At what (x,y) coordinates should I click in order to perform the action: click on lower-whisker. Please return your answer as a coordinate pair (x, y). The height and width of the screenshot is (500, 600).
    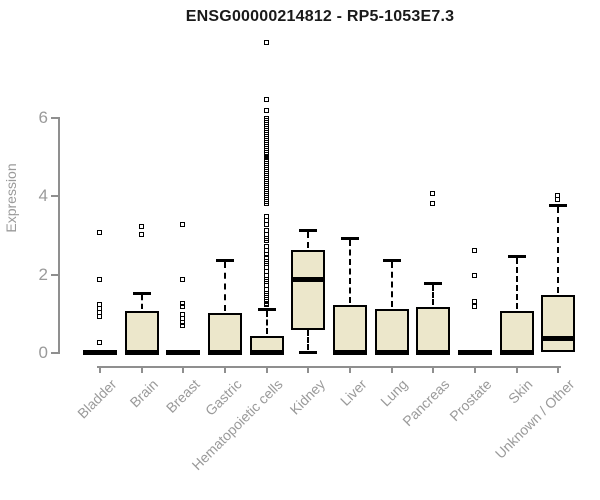
    Looking at the image, I should click on (308, 340).